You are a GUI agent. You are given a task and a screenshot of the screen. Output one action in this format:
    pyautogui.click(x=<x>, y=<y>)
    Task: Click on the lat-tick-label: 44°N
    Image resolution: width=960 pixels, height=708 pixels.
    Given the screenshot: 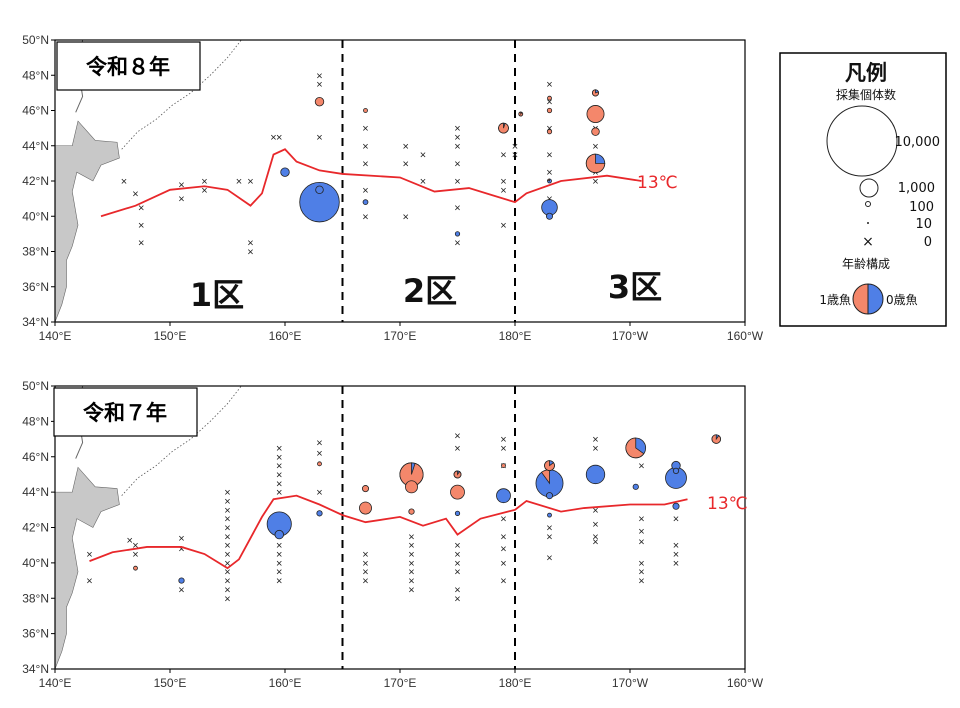 What is the action you would take?
    pyautogui.click(x=35, y=492)
    